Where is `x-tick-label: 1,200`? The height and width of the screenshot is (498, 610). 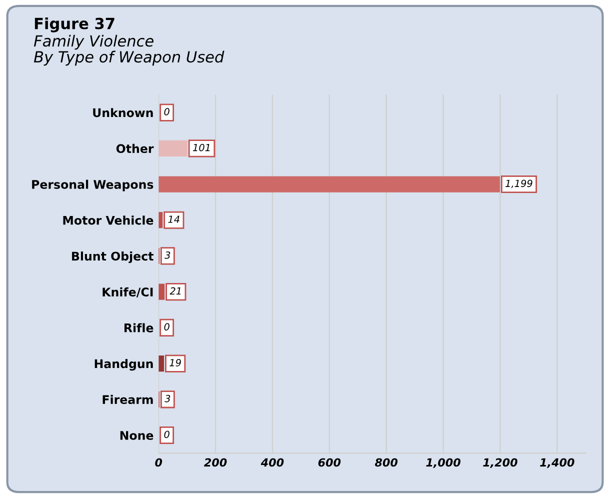
x-tick-label: 1,200 is located at coordinates (500, 463).